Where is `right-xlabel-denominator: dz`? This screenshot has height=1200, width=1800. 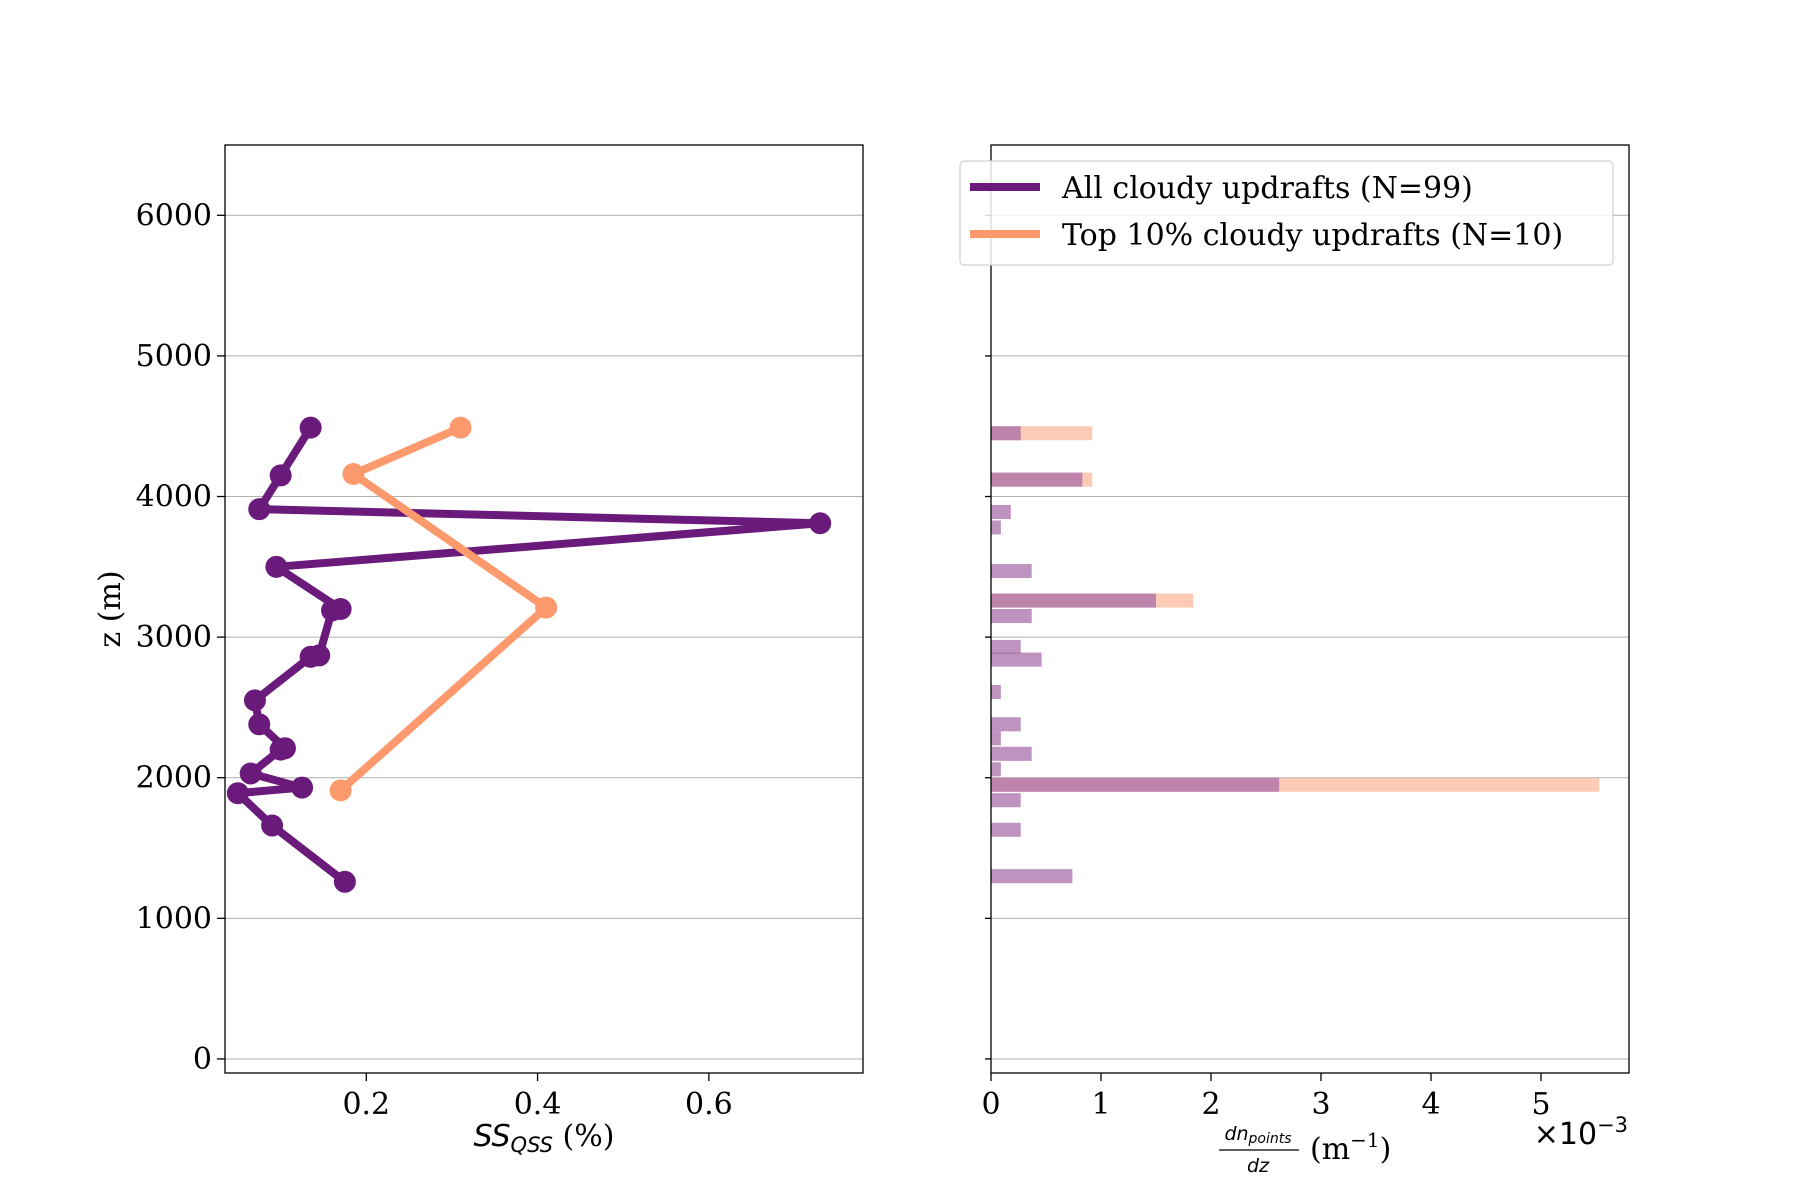
right-xlabel-denominator: dz is located at coordinates (1258, 1166).